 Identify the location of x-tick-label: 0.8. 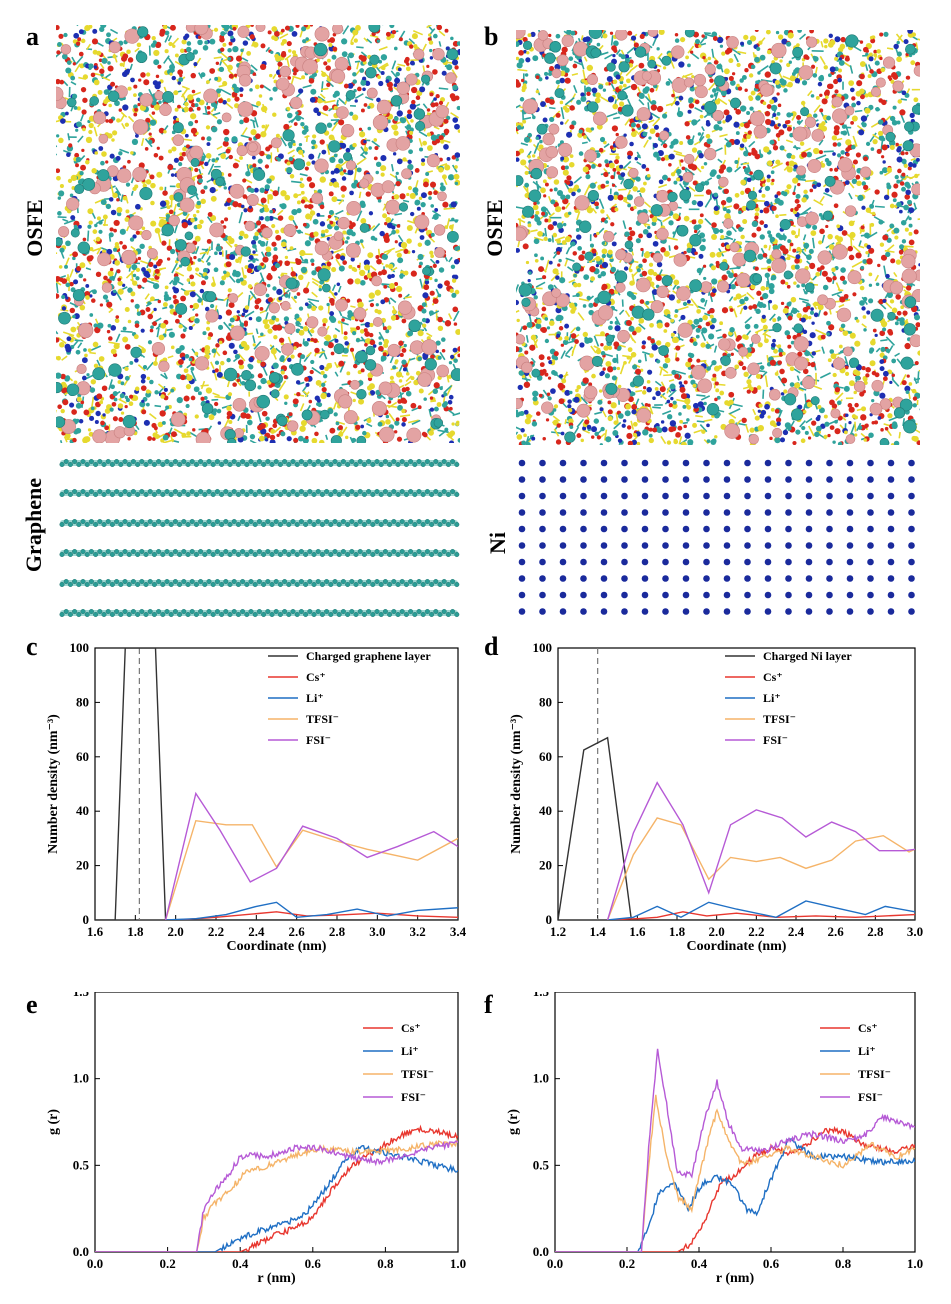
(385, 1263).